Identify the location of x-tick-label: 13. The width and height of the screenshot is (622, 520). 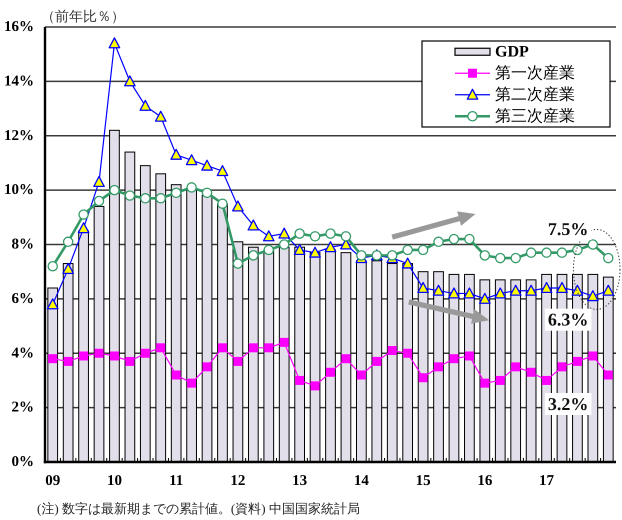
(300, 481).